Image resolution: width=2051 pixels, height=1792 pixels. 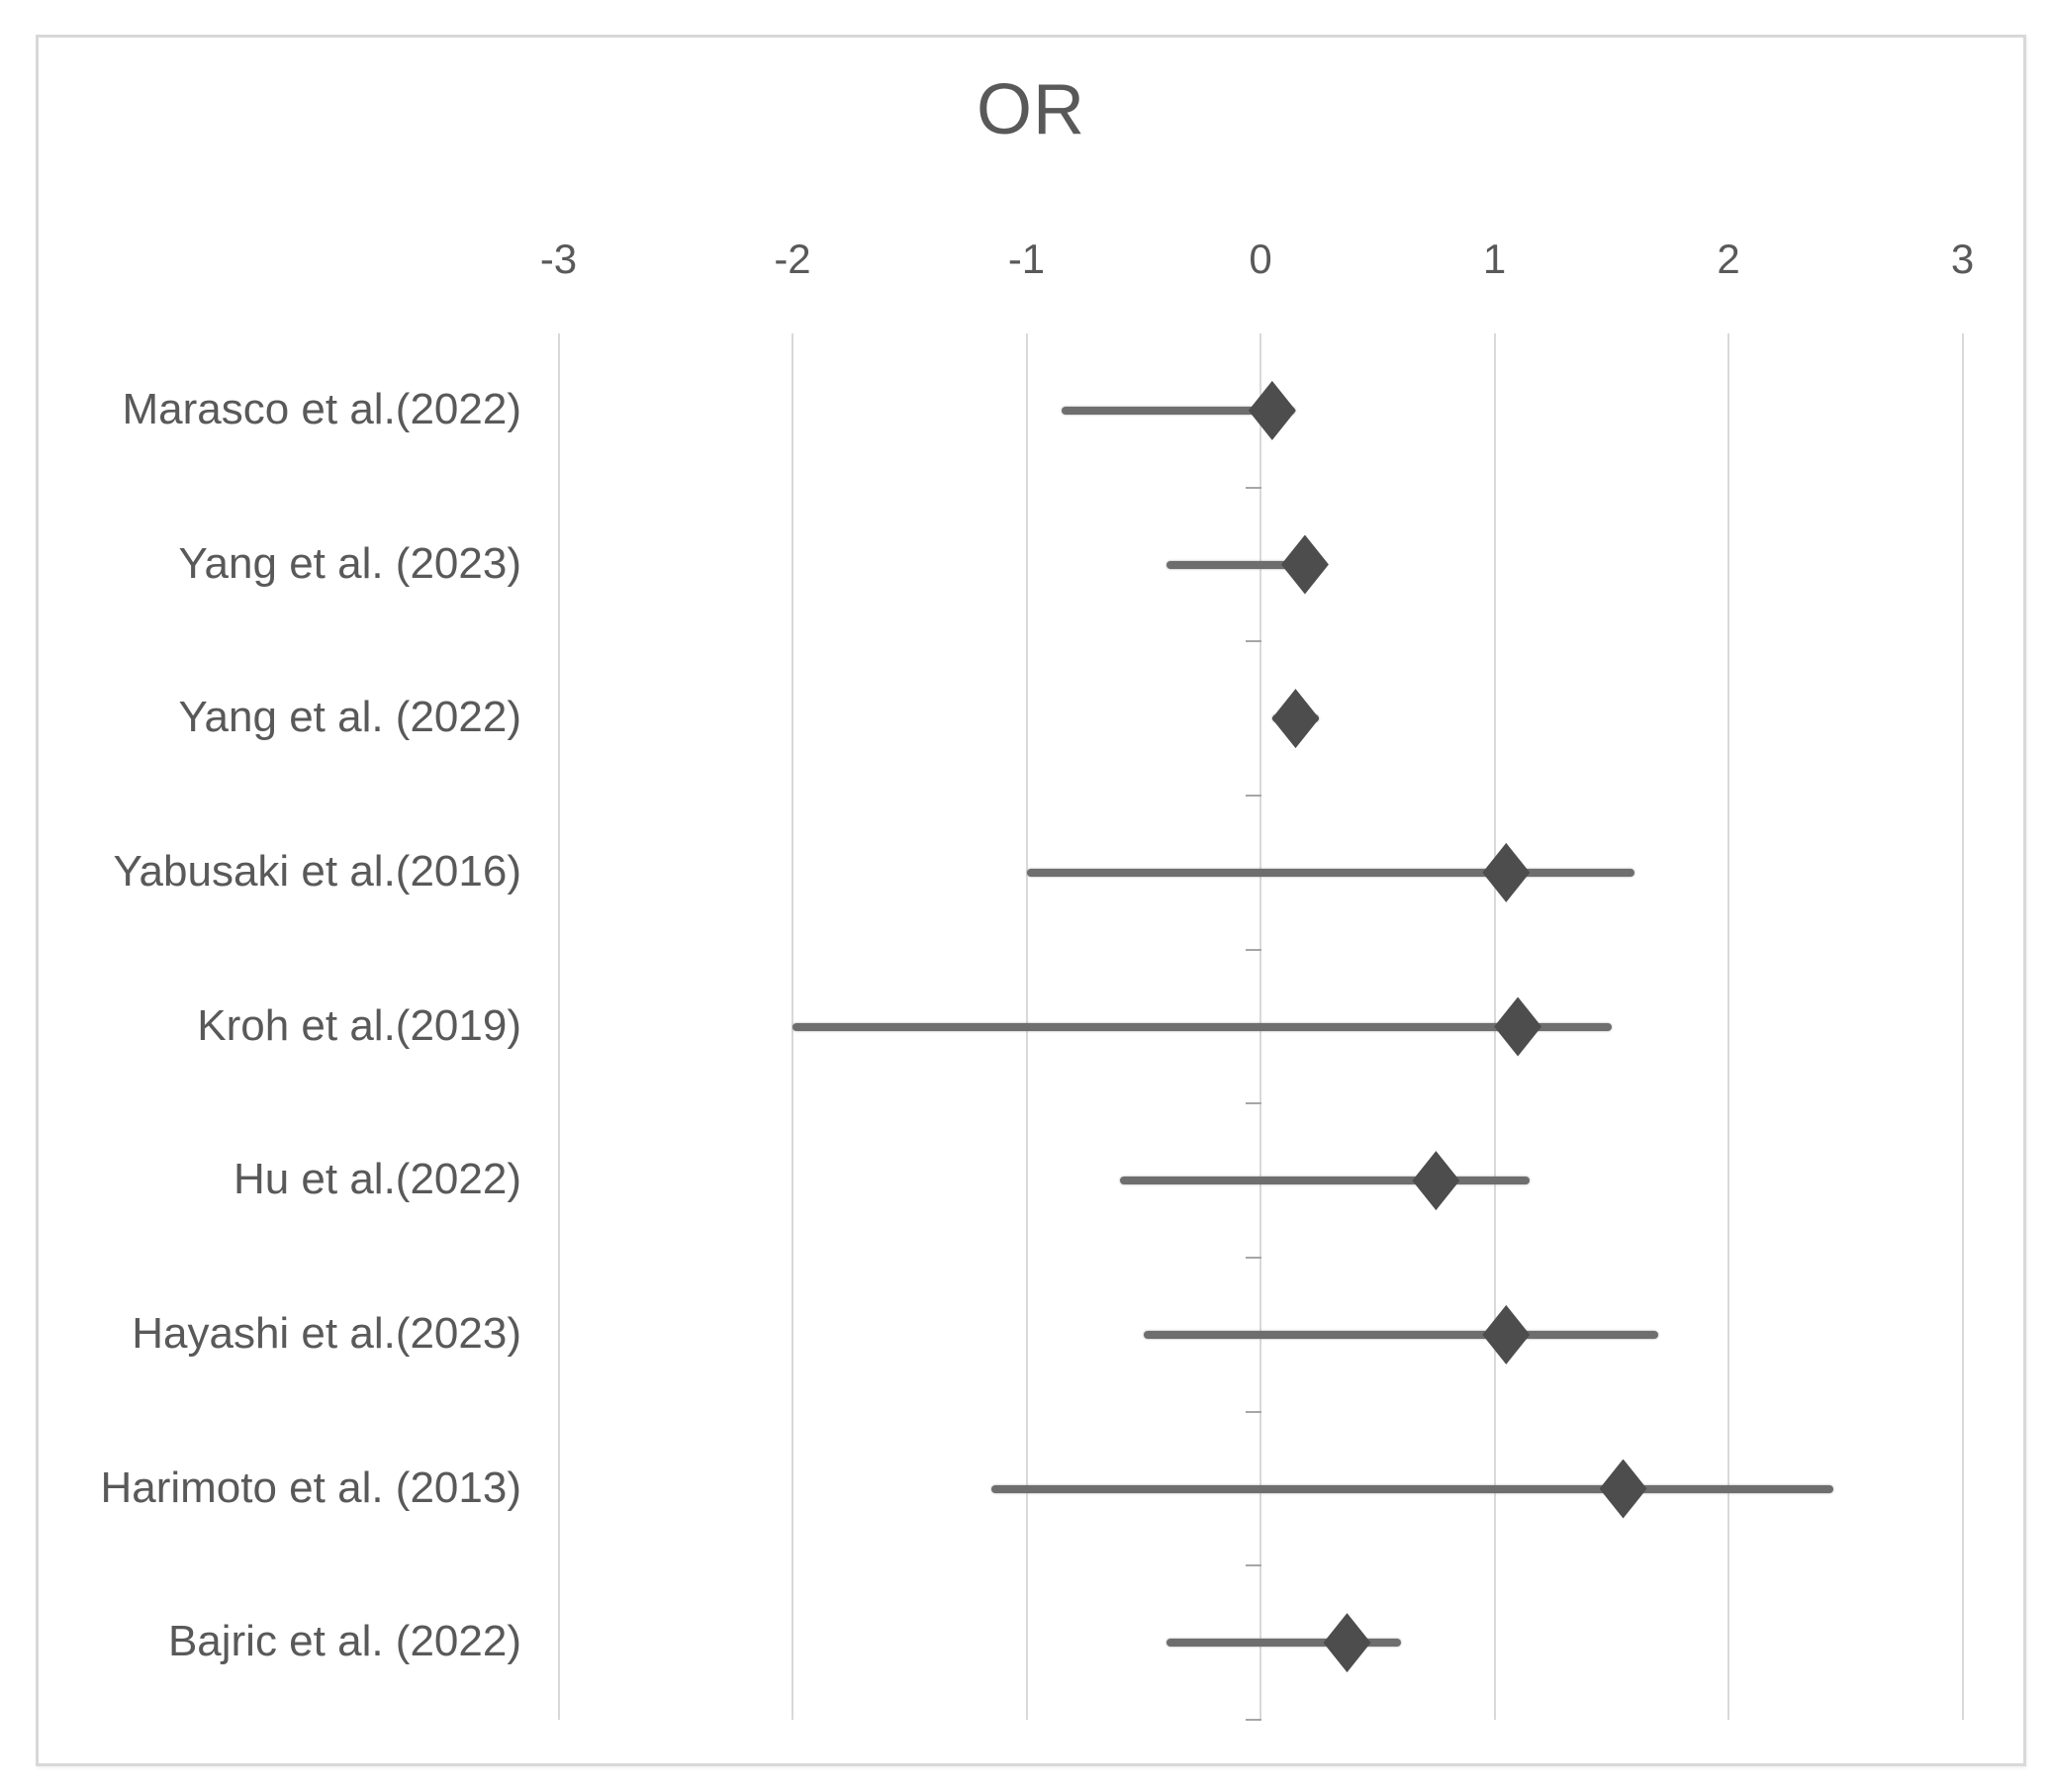 What do you see at coordinates (792, 259) in the screenshot?
I see `x-tick-label: -2` at bounding box center [792, 259].